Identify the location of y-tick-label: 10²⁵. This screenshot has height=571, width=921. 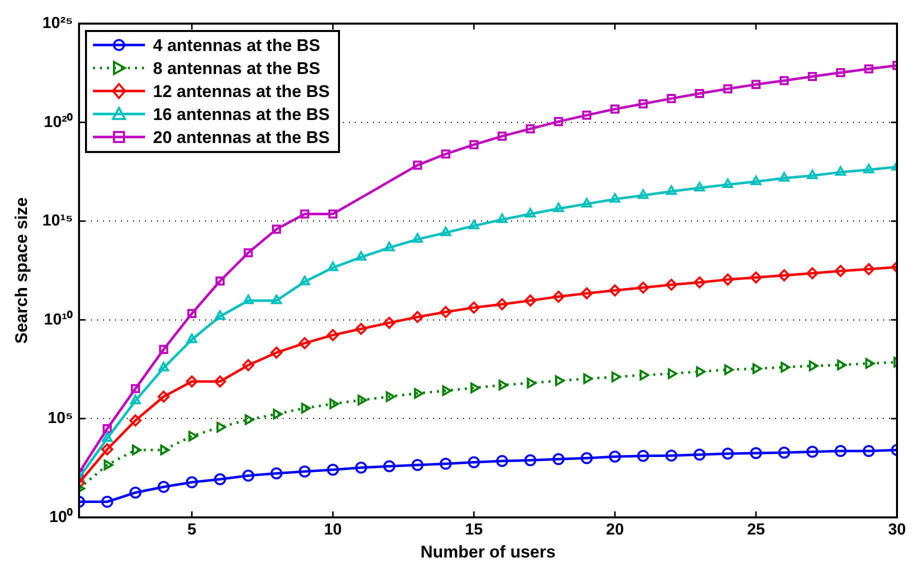
(58, 23).